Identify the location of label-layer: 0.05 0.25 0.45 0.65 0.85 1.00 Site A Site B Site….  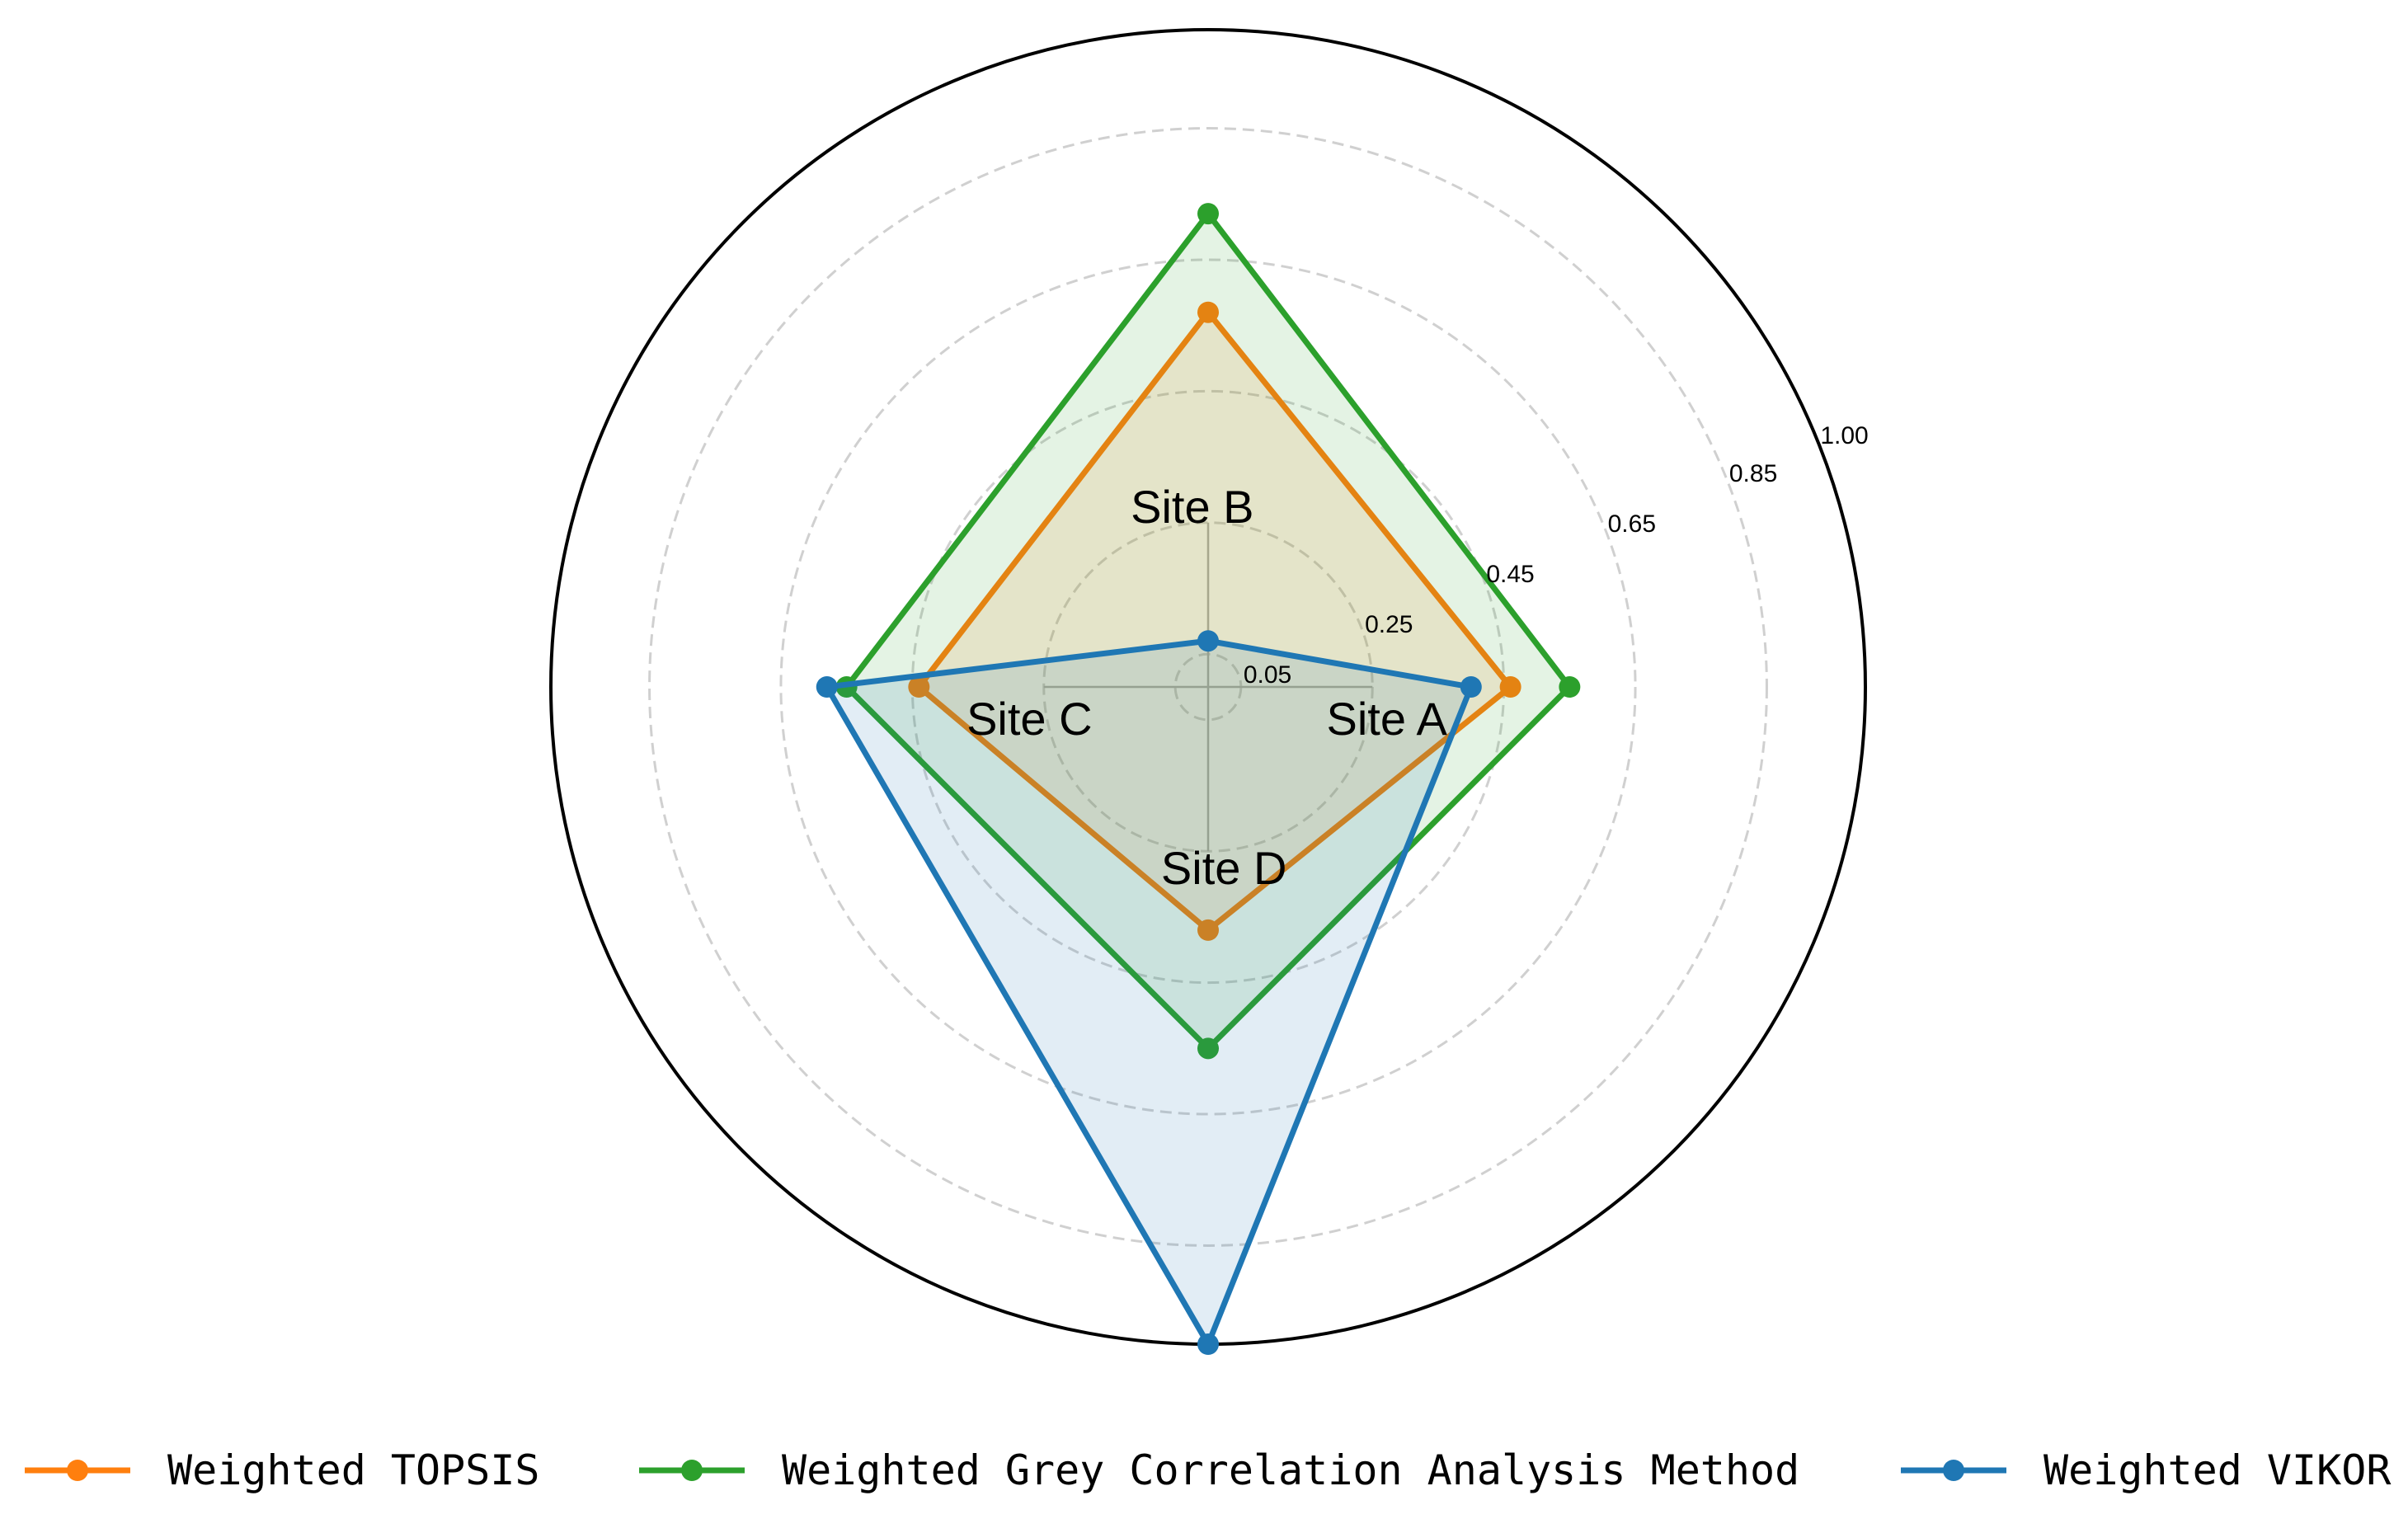
(1418, 658).